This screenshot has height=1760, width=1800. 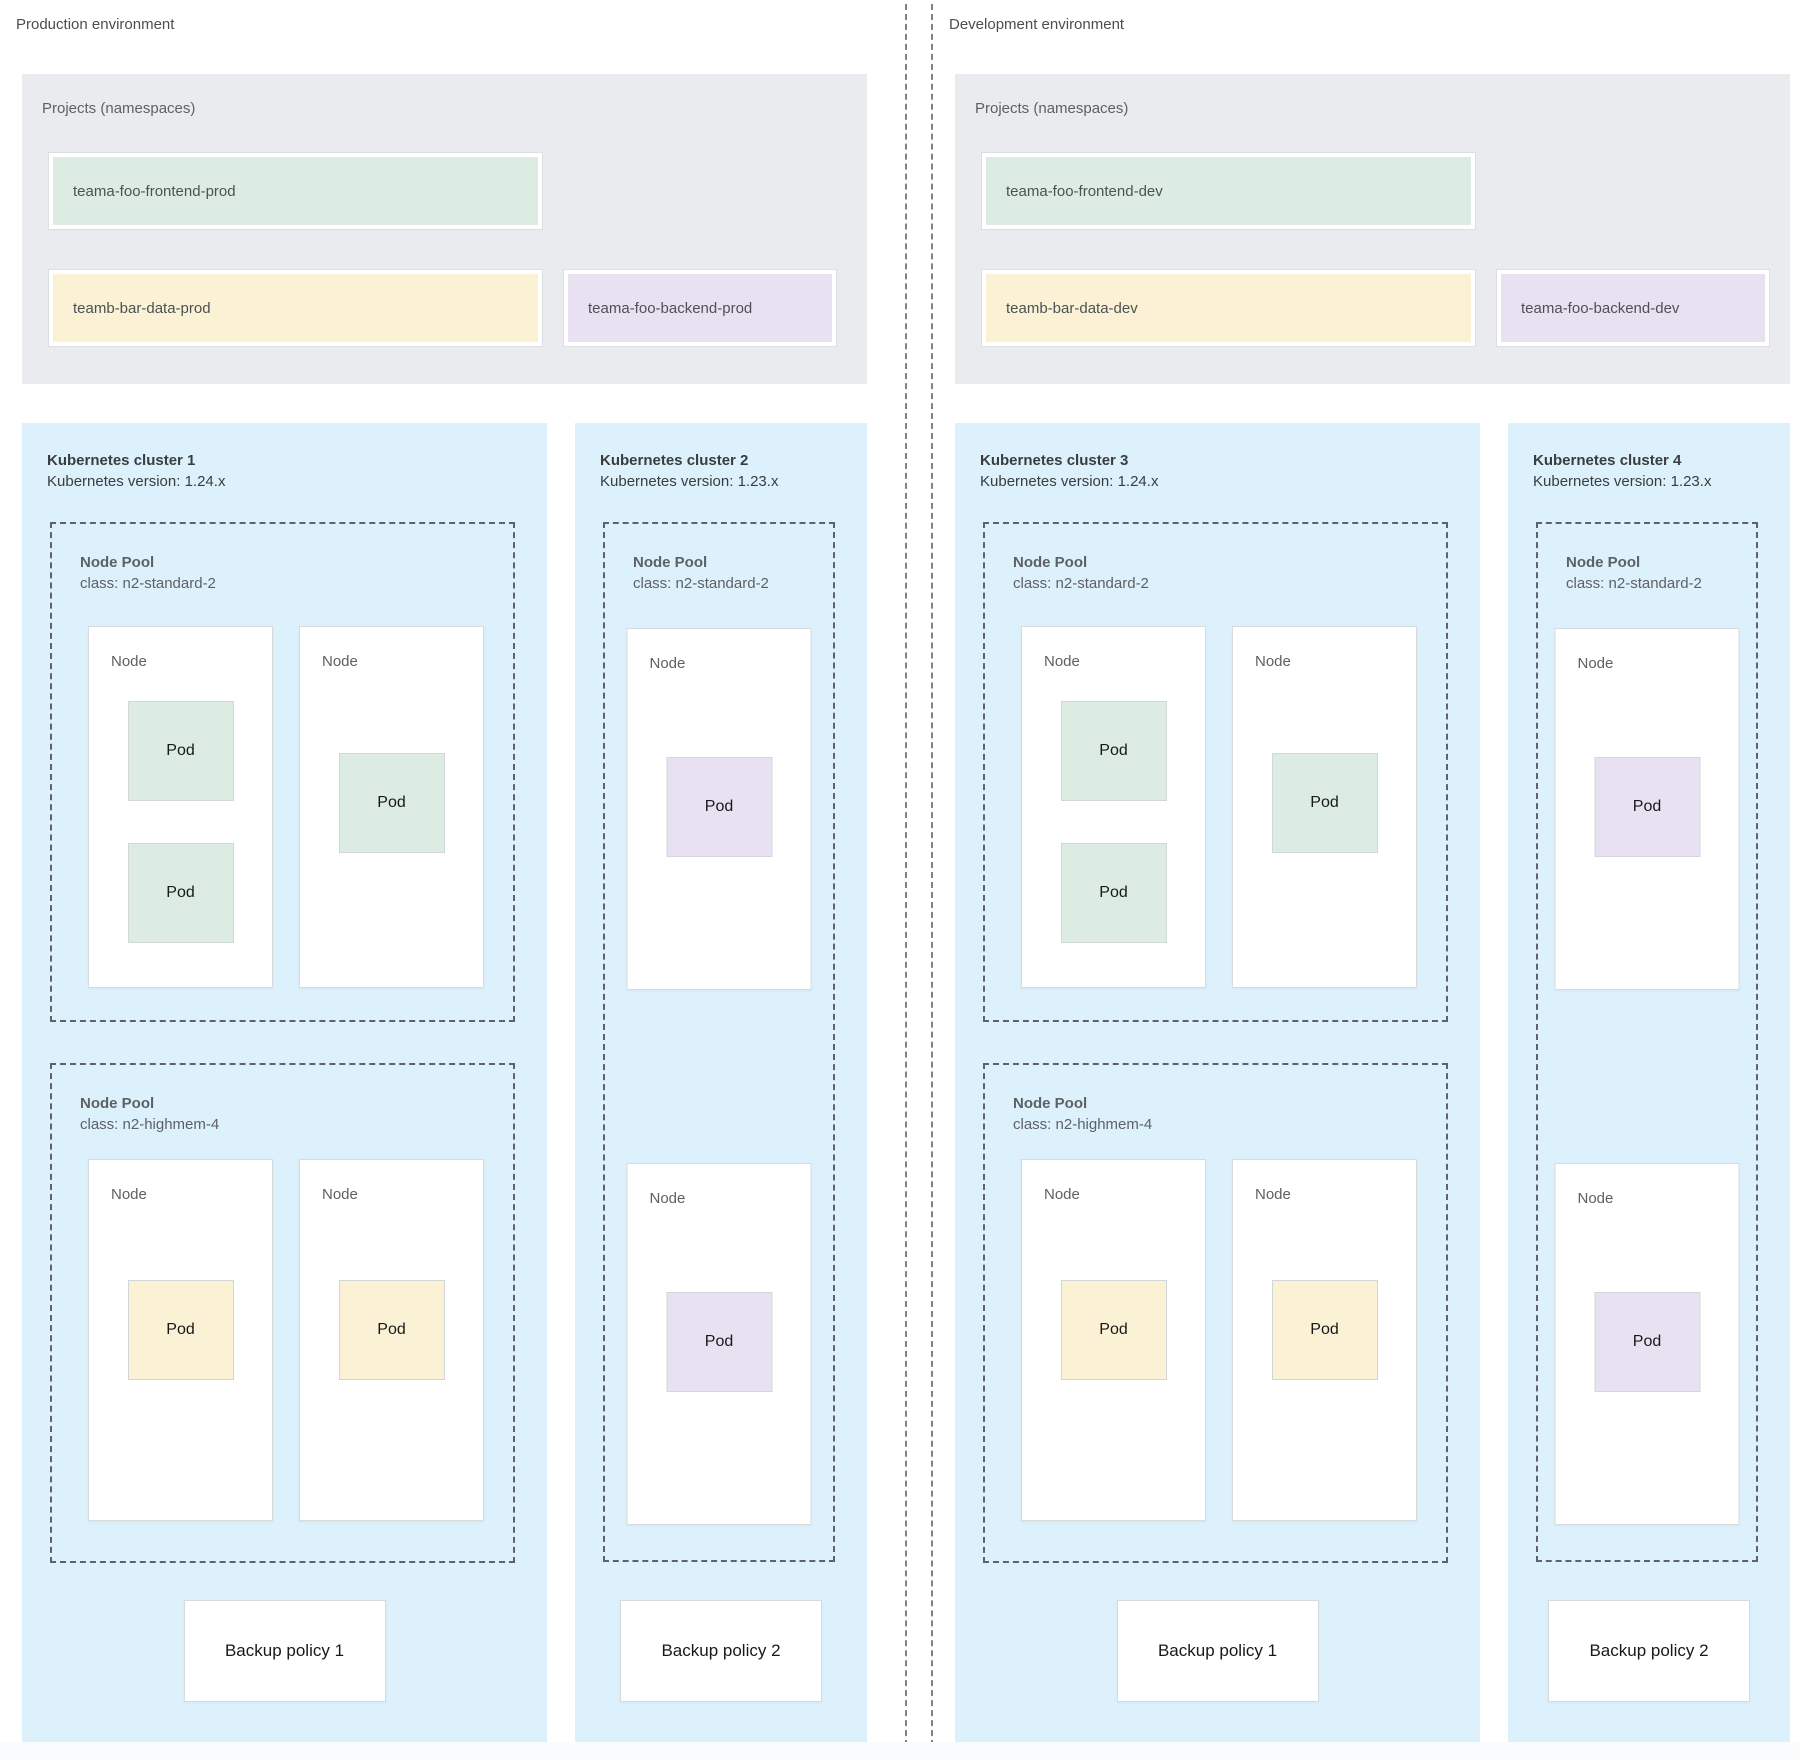 What do you see at coordinates (1072, 308) in the screenshot?
I see `namespace-label: teamb-bar-data-dev` at bounding box center [1072, 308].